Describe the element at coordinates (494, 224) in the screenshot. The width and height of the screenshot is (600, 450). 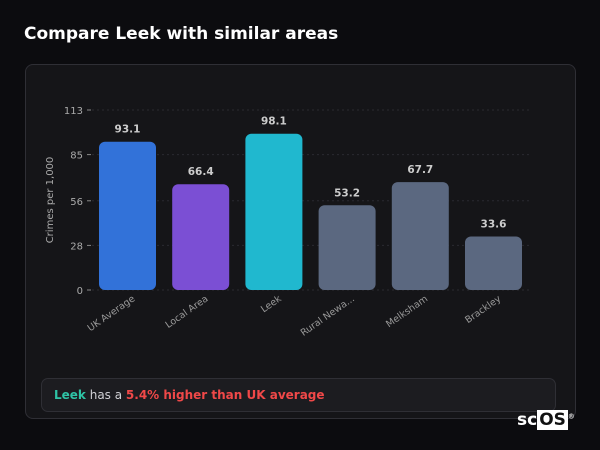
I see `data-label: 33.6` at that location.